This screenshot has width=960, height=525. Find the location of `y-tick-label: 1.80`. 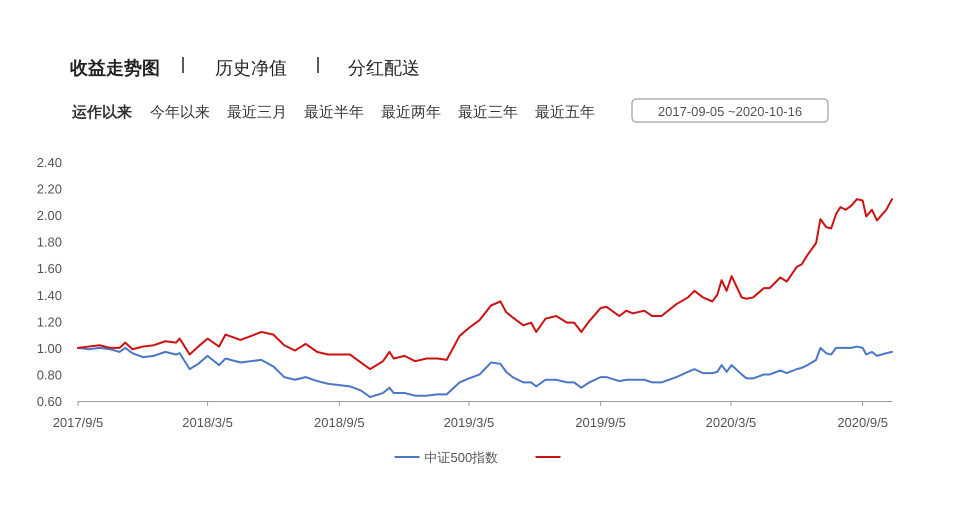

y-tick-label: 1.80 is located at coordinates (49, 242).